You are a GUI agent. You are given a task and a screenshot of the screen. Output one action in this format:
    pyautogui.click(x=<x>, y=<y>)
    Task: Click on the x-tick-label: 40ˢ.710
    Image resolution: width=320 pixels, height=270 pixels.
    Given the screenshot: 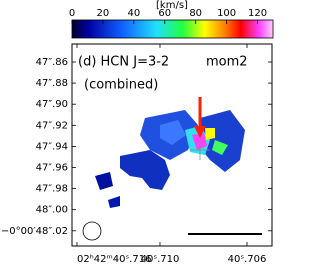 What is the action you would take?
    pyautogui.click(x=160, y=259)
    